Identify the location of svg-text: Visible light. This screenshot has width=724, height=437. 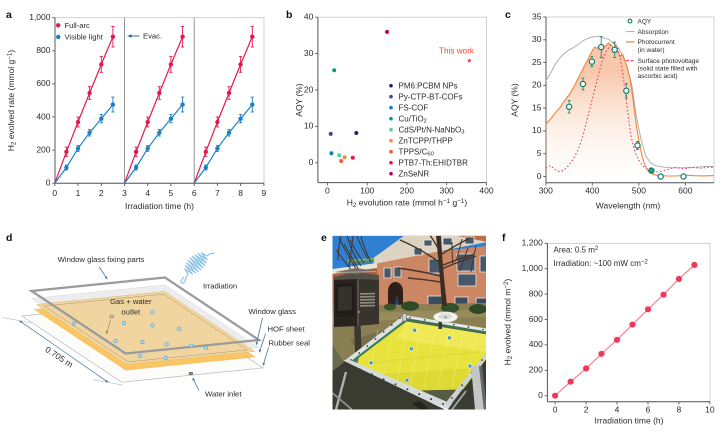
(84, 37).